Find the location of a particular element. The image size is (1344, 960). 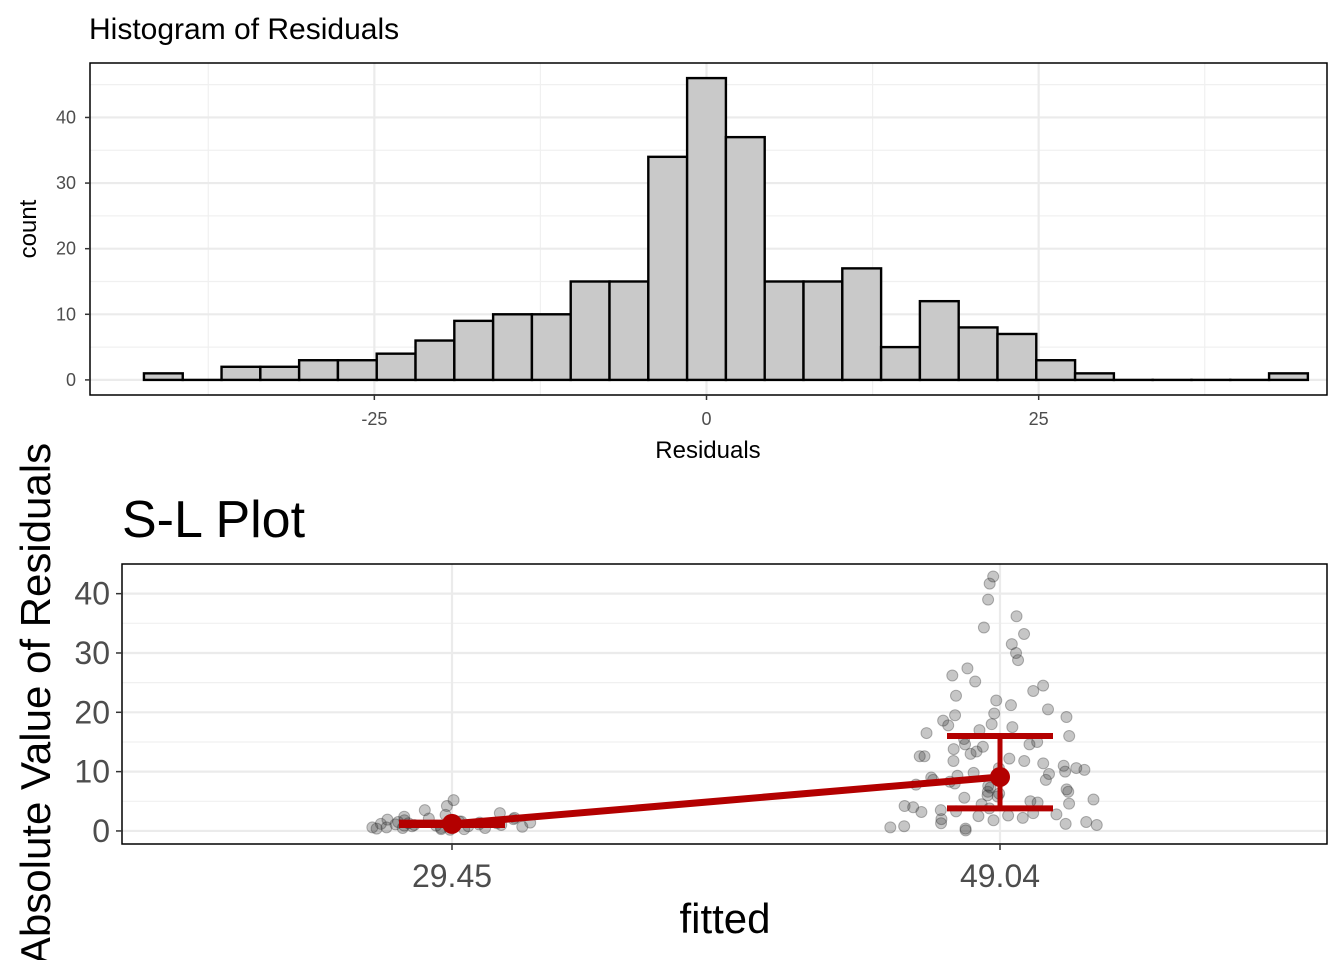

sl-plot-x-ticks: 29.45 49.04 is located at coordinates (726, 869).